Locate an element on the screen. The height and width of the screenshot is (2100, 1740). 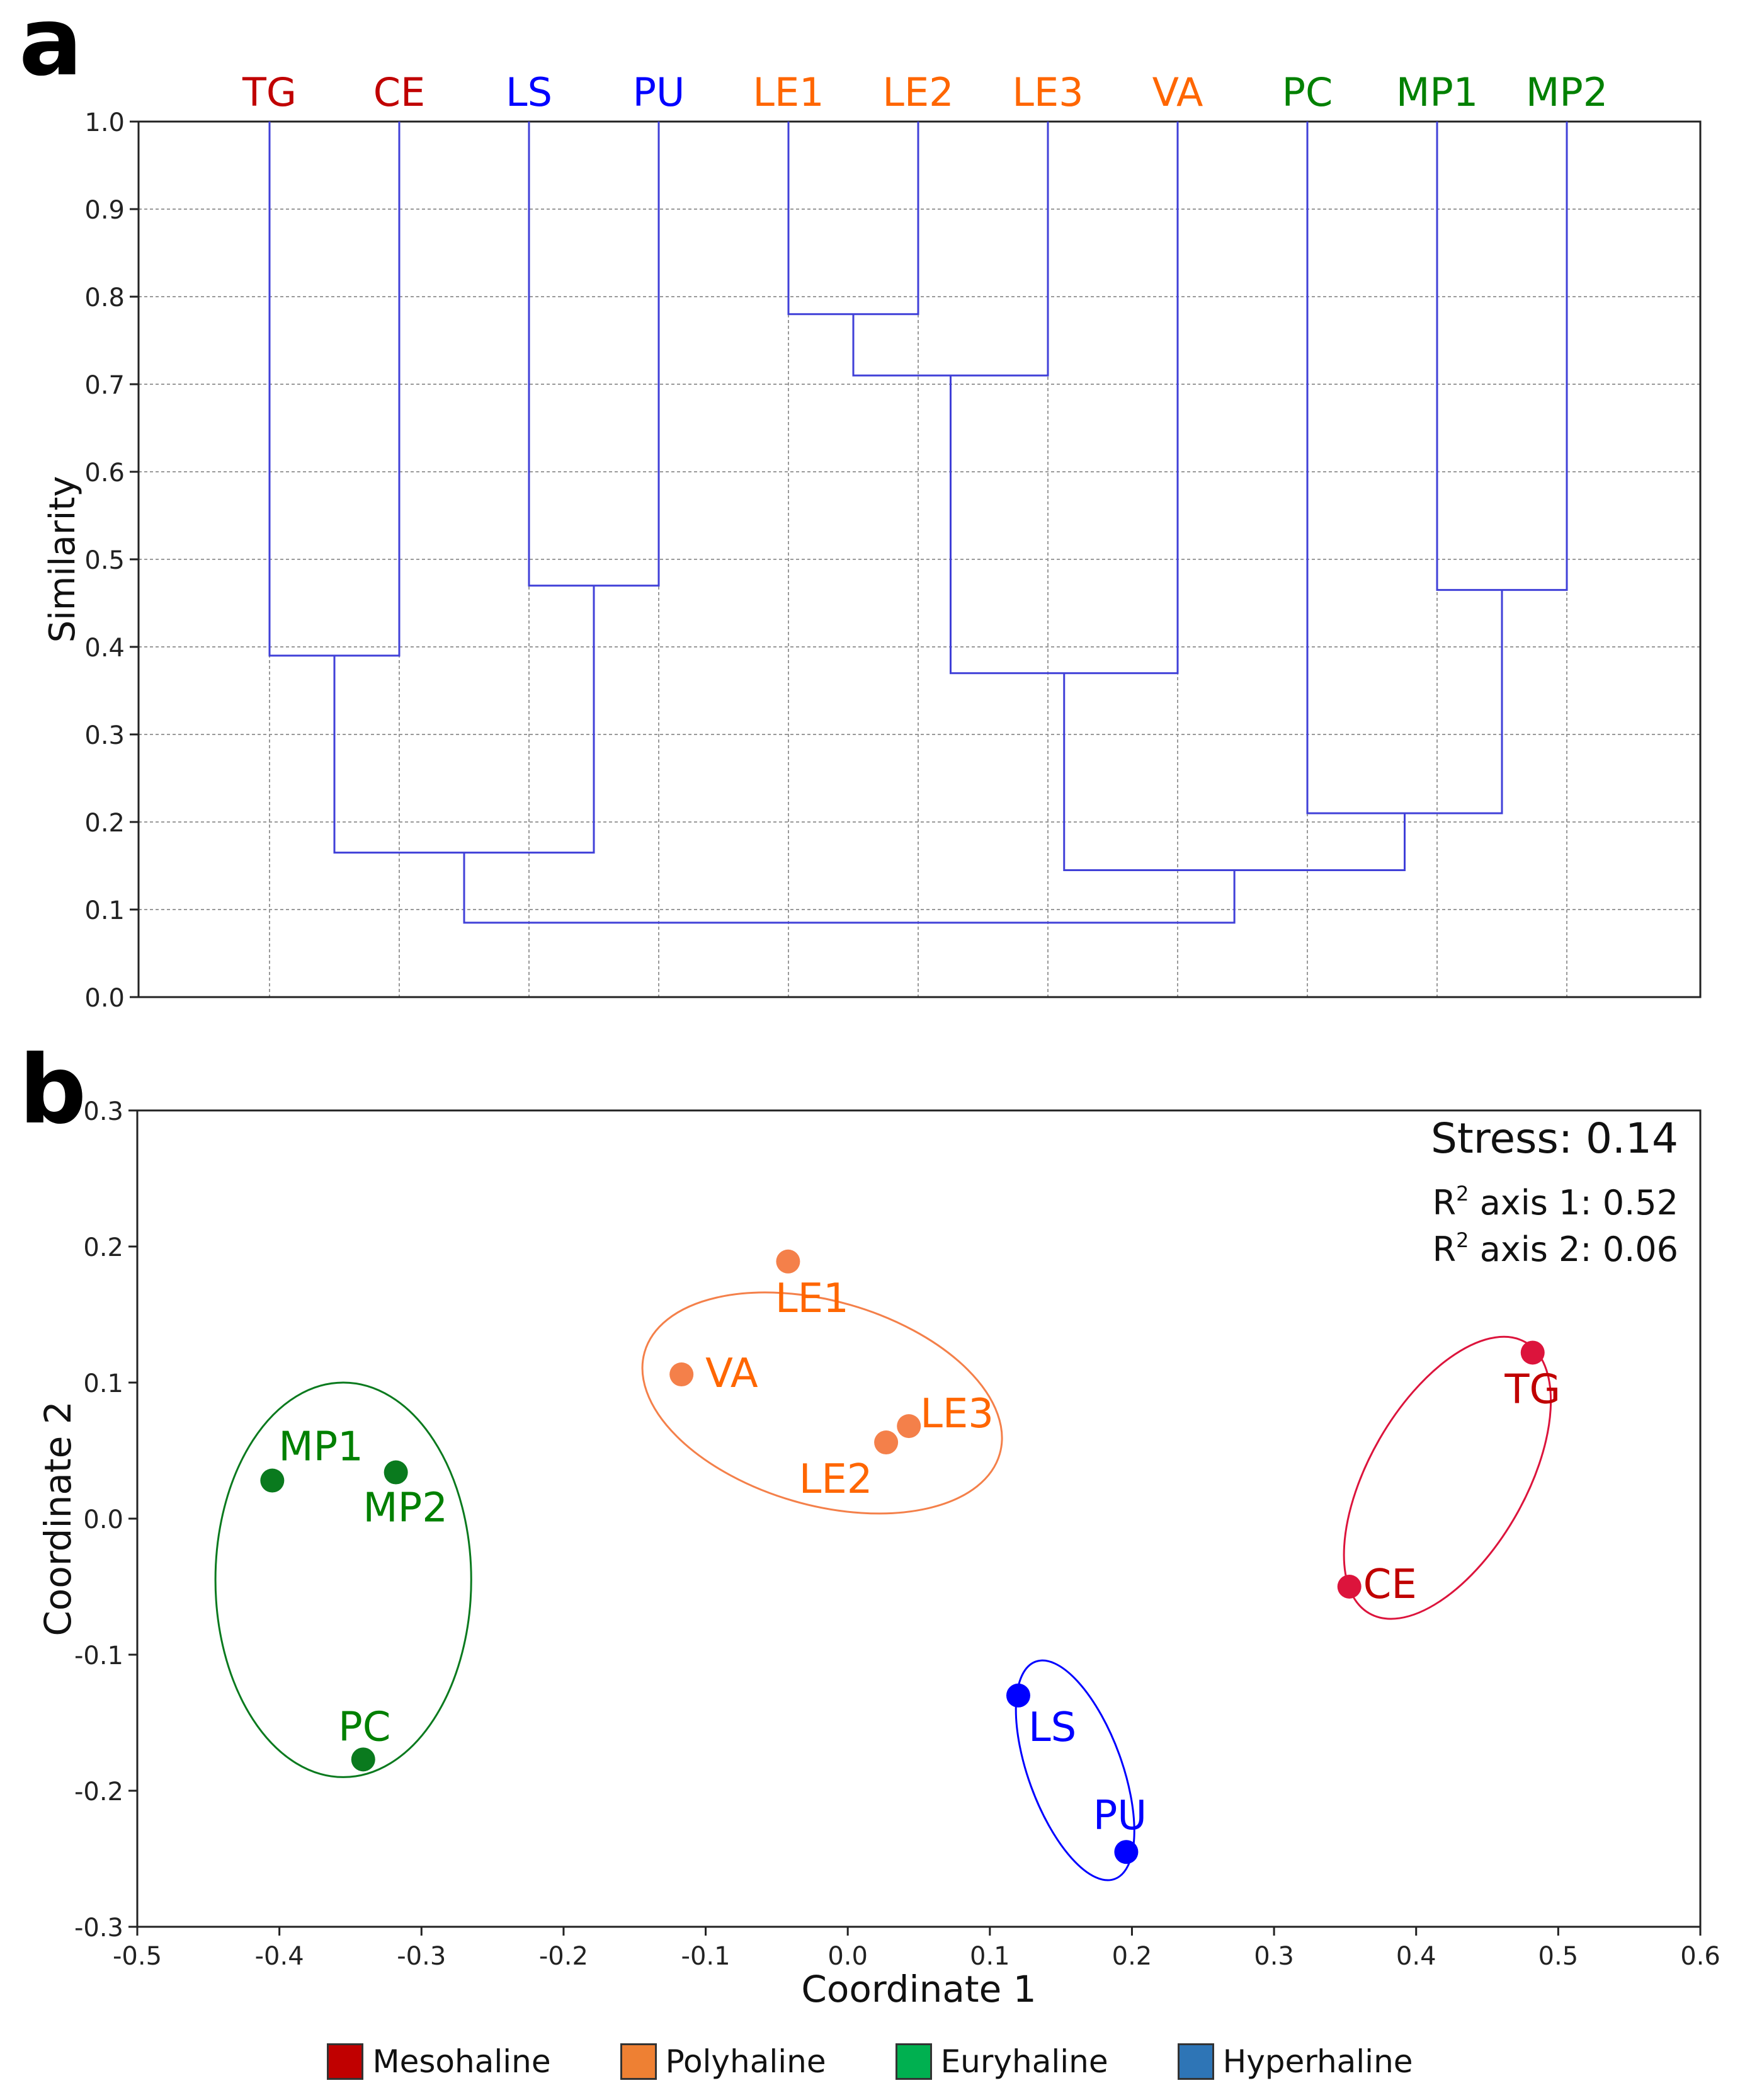
group-ellipse-hyperhaline is located at coordinates (1075, 1770).